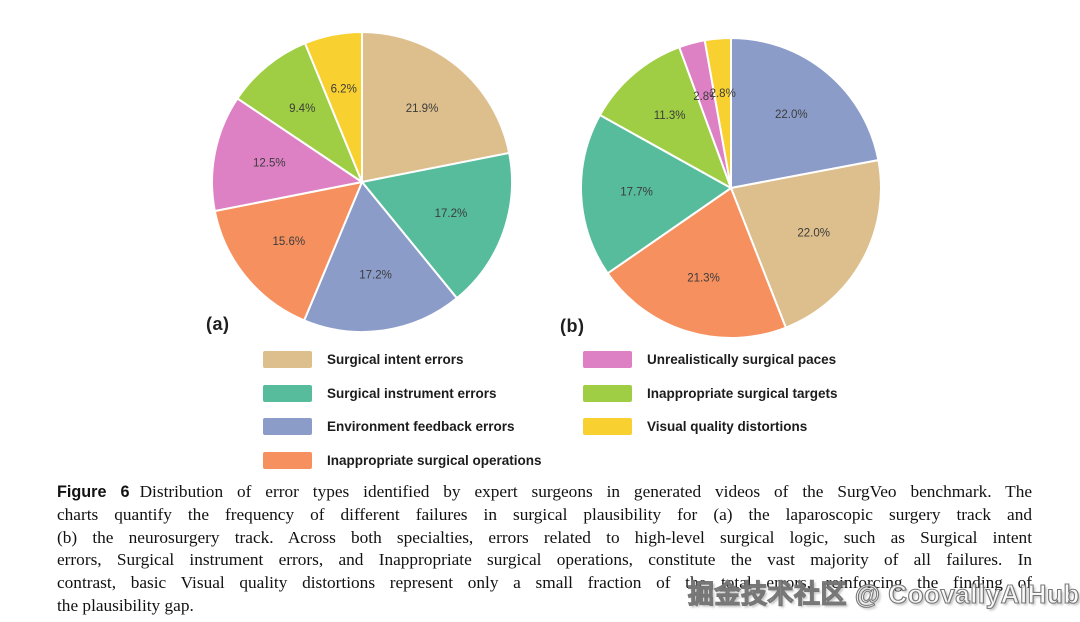 The height and width of the screenshot is (622, 1080). What do you see at coordinates (421, 426) in the screenshot?
I see `legend-label: Environment feedback errors` at bounding box center [421, 426].